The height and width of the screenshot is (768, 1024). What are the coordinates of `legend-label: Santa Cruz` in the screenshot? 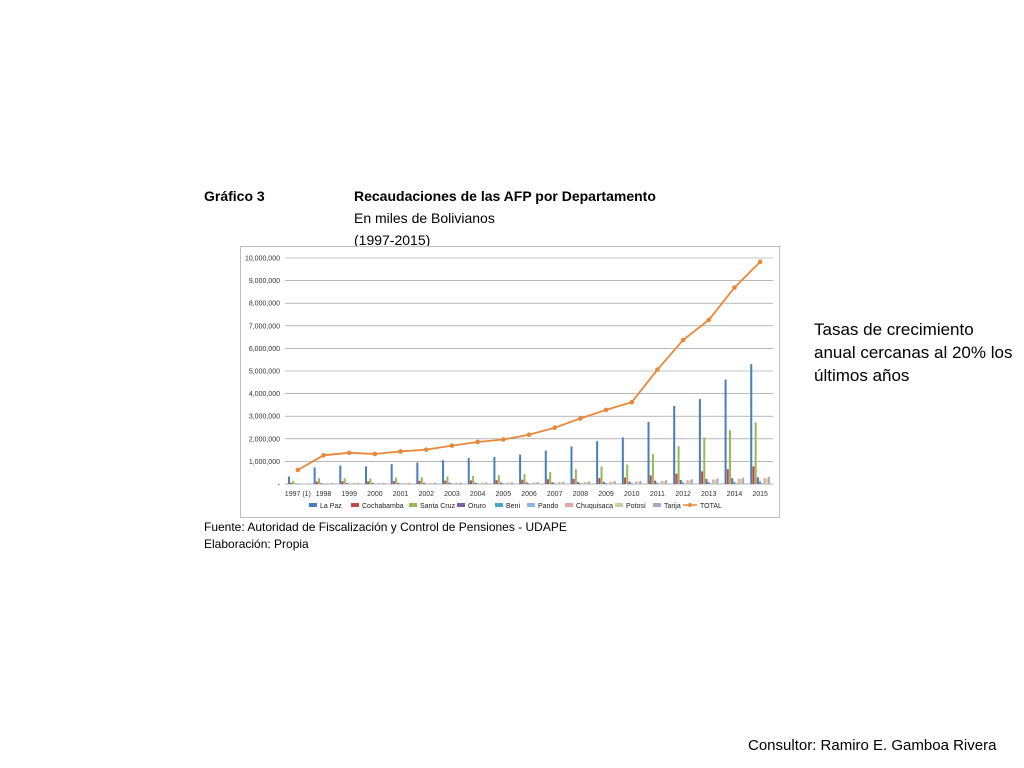 It's located at (438, 506).